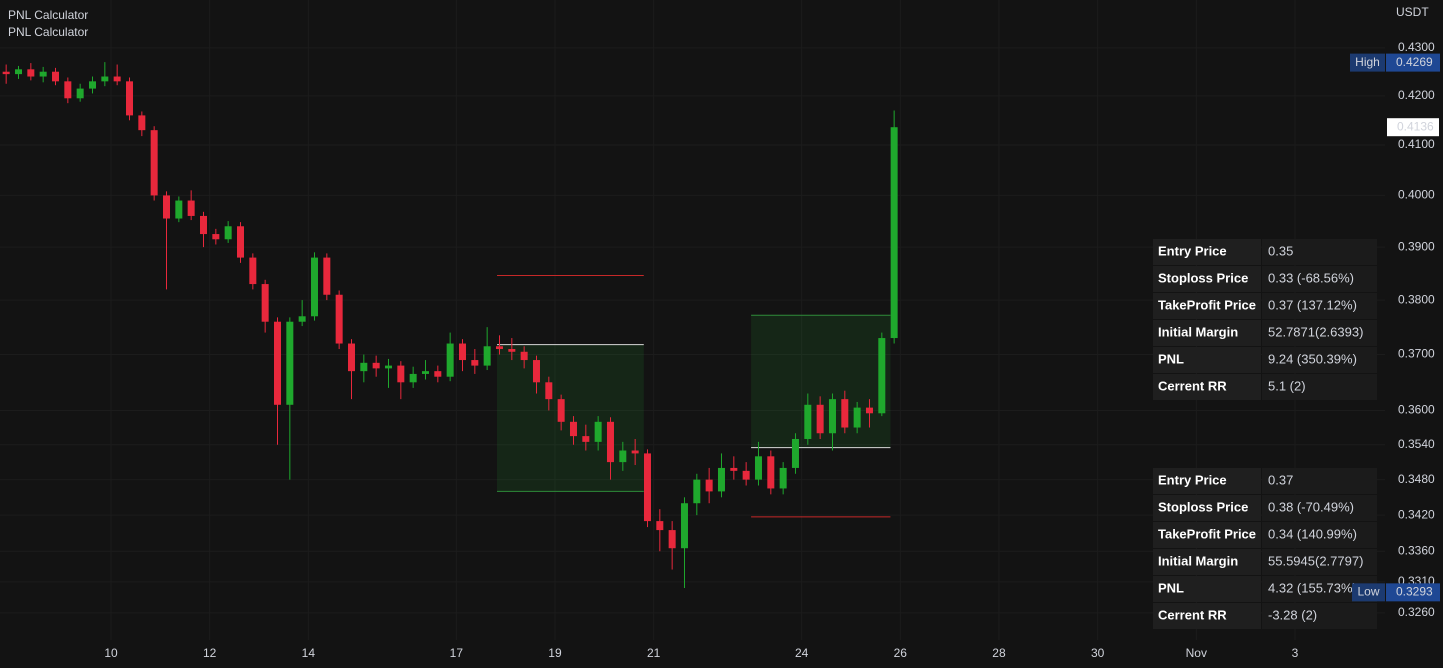 Image resolution: width=1443 pixels, height=668 pixels. What do you see at coordinates (48, 32) in the screenshot?
I see `chart-title: PNL Calculator` at bounding box center [48, 32].